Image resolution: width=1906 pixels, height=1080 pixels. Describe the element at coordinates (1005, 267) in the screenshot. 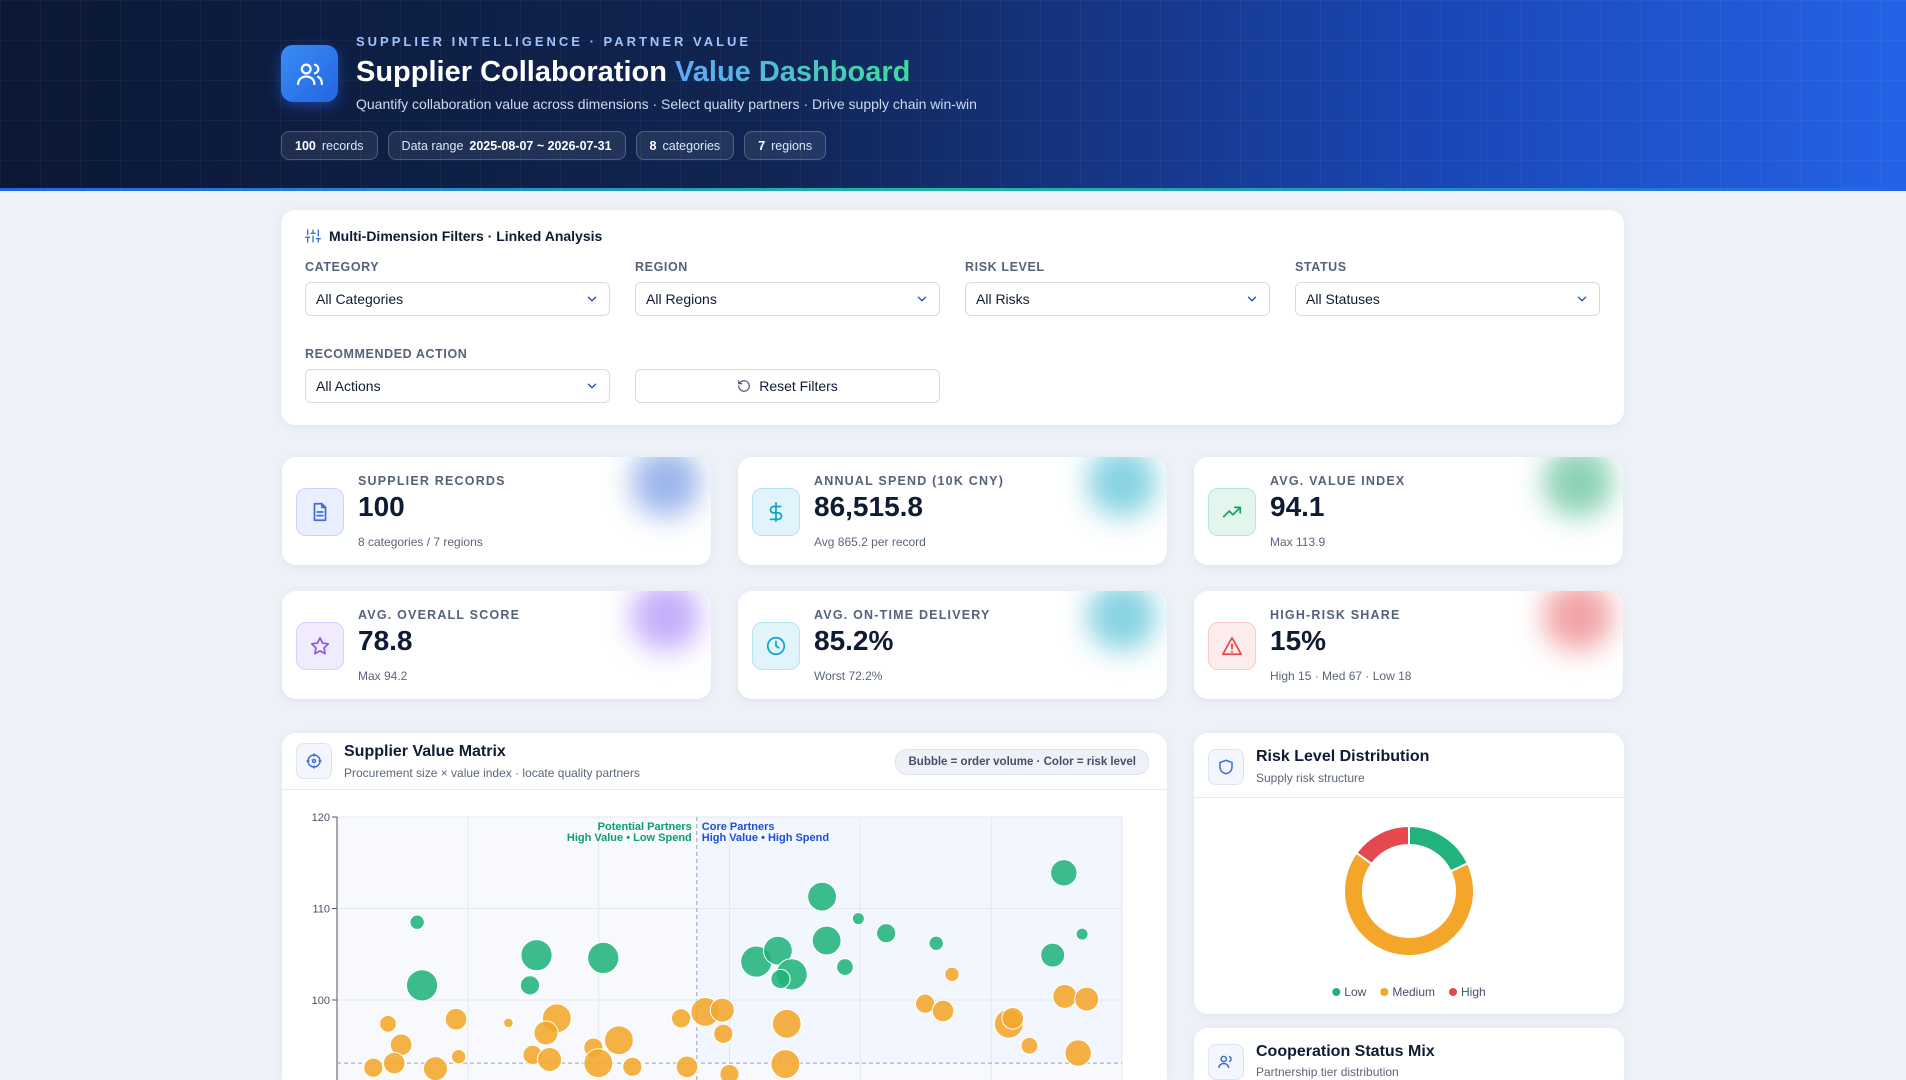

I see `filter-label: RISK LEVEL` at that location.